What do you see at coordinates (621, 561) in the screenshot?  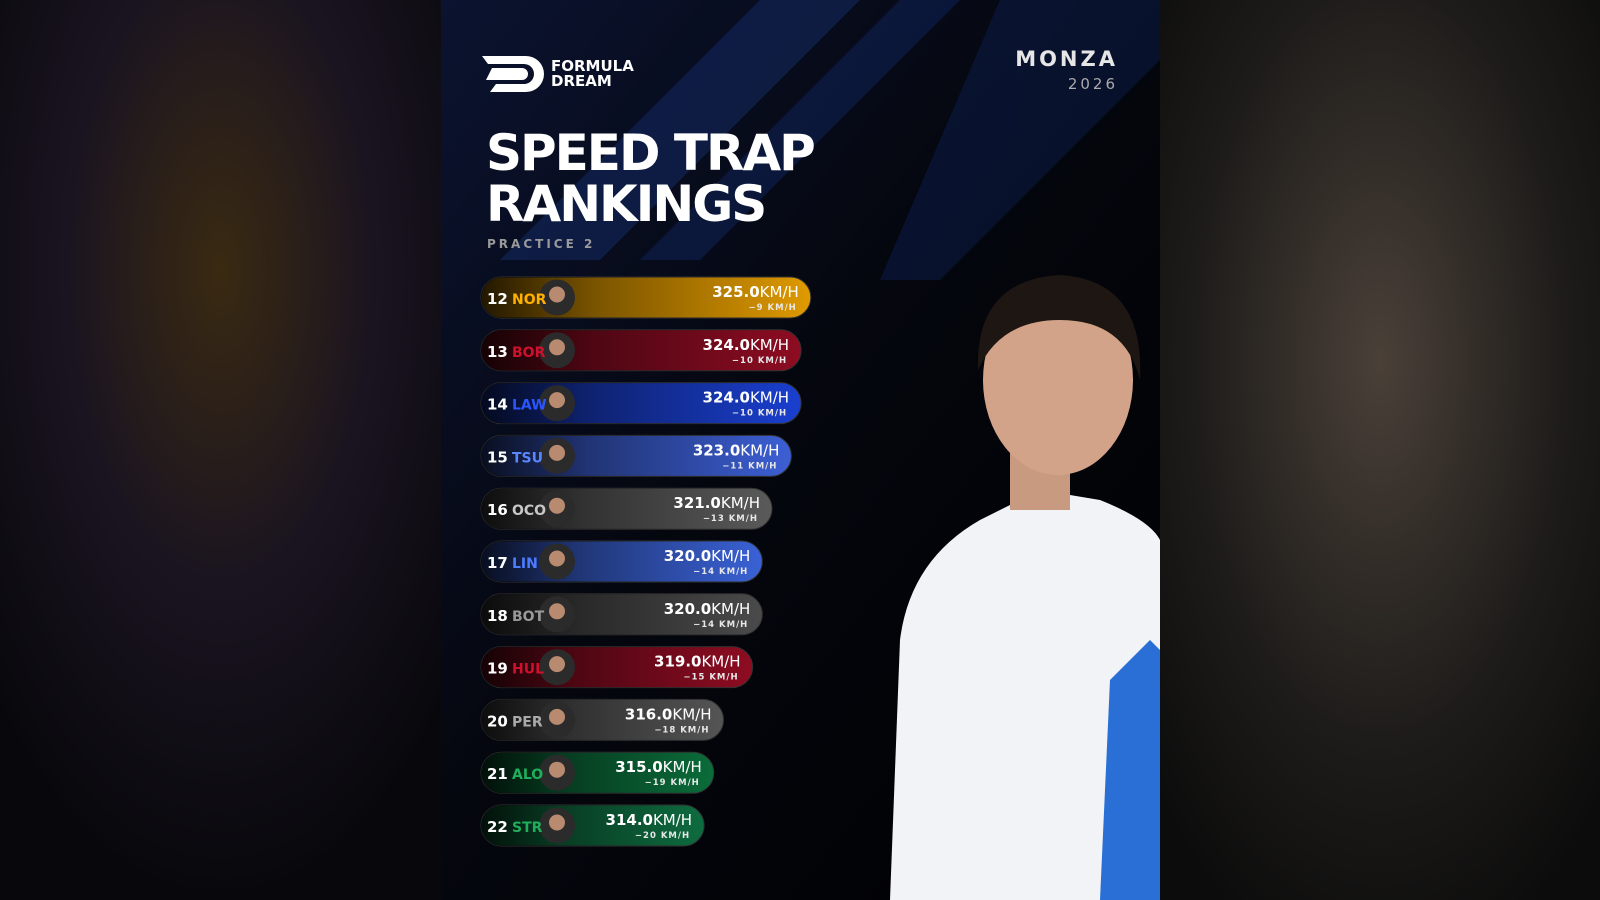 I see `ranking-row: 17 LIN 320.0KM/H −14 KM/H` at bounding box center [621, 561].